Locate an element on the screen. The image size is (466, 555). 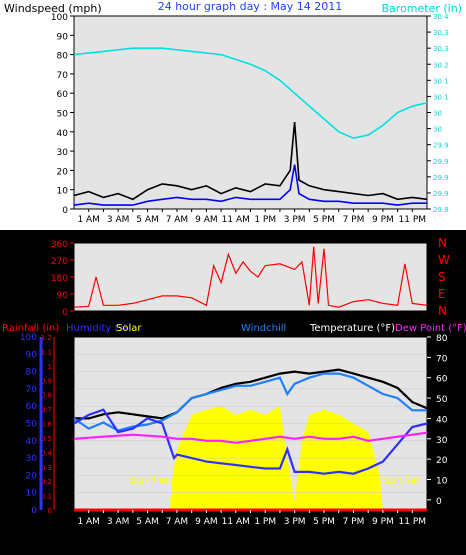
rainfall-tick-label: 1.2 is located at coordinates (46, 338).